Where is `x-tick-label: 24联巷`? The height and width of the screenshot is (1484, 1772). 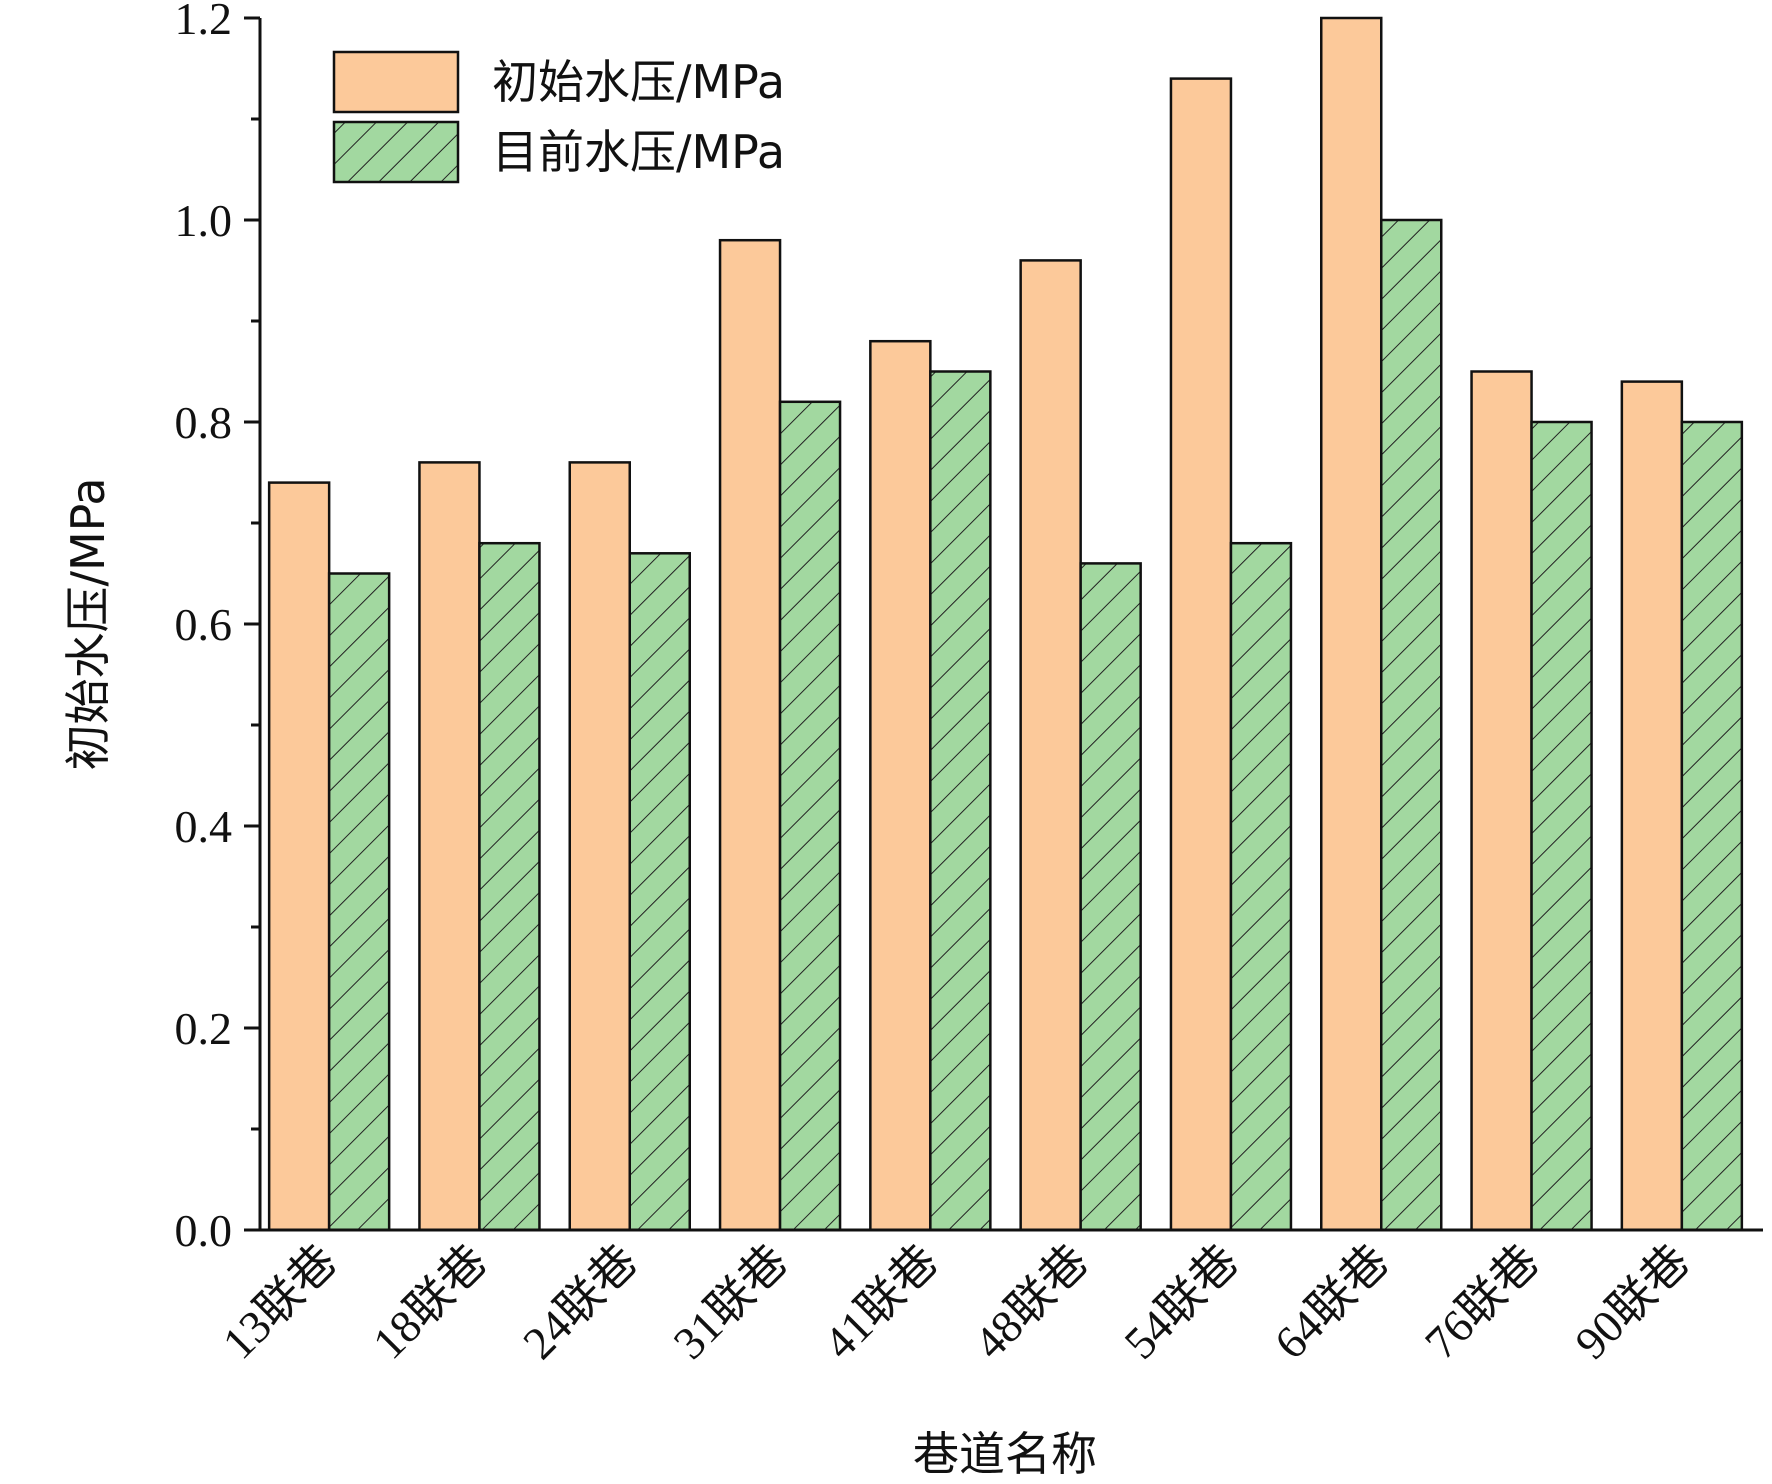
x-tick-label: 24联巷 is located at coordinates (580, 1302).